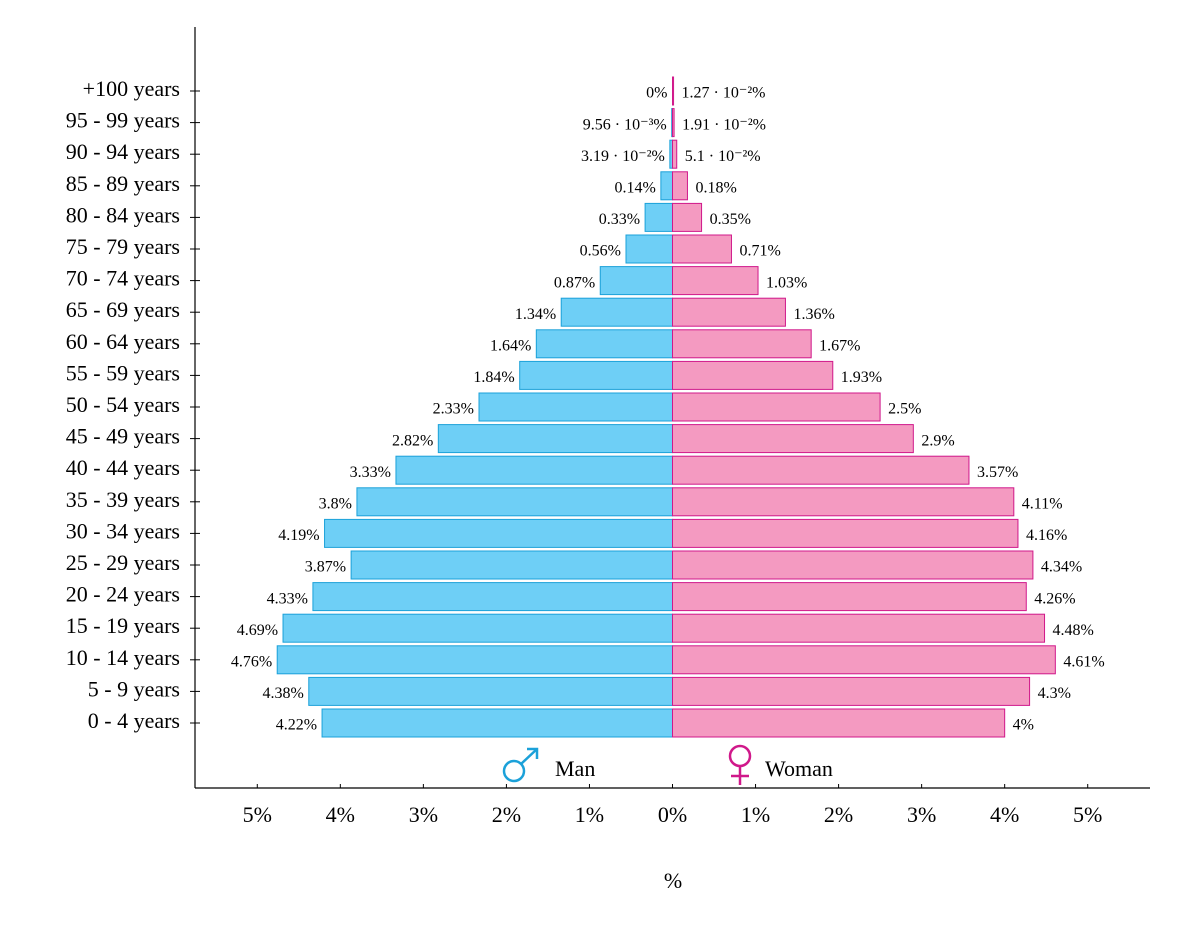 This screenshot has height=932, width=1200. What do you see at coordinates (535, 314) in the screenshot?
I see `value-label: 1.34%` at bounding box center [535, 314].